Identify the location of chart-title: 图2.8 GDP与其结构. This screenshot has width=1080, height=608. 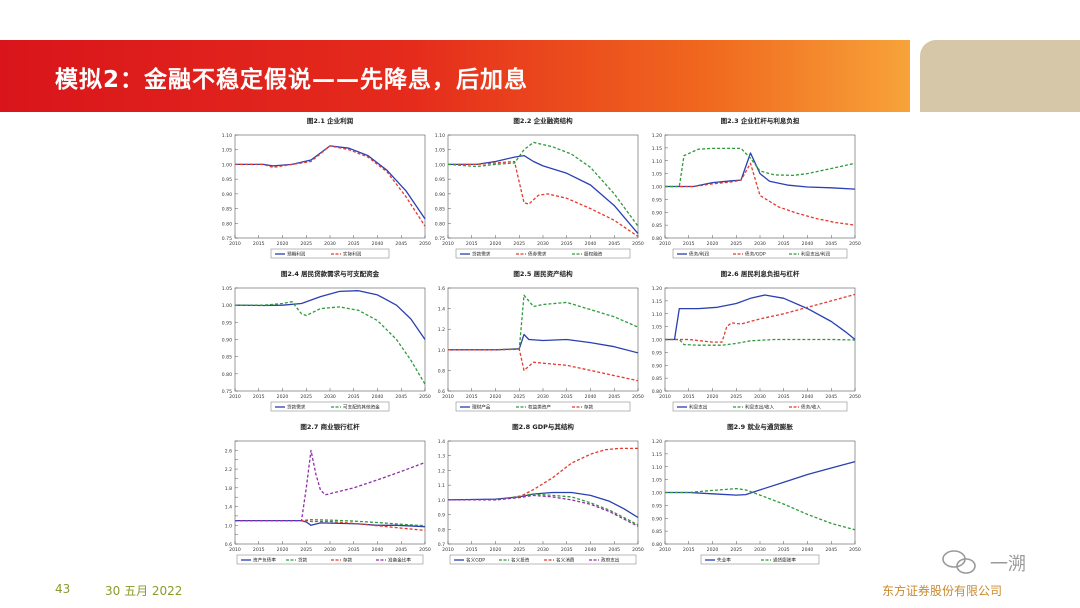
(543, 426).